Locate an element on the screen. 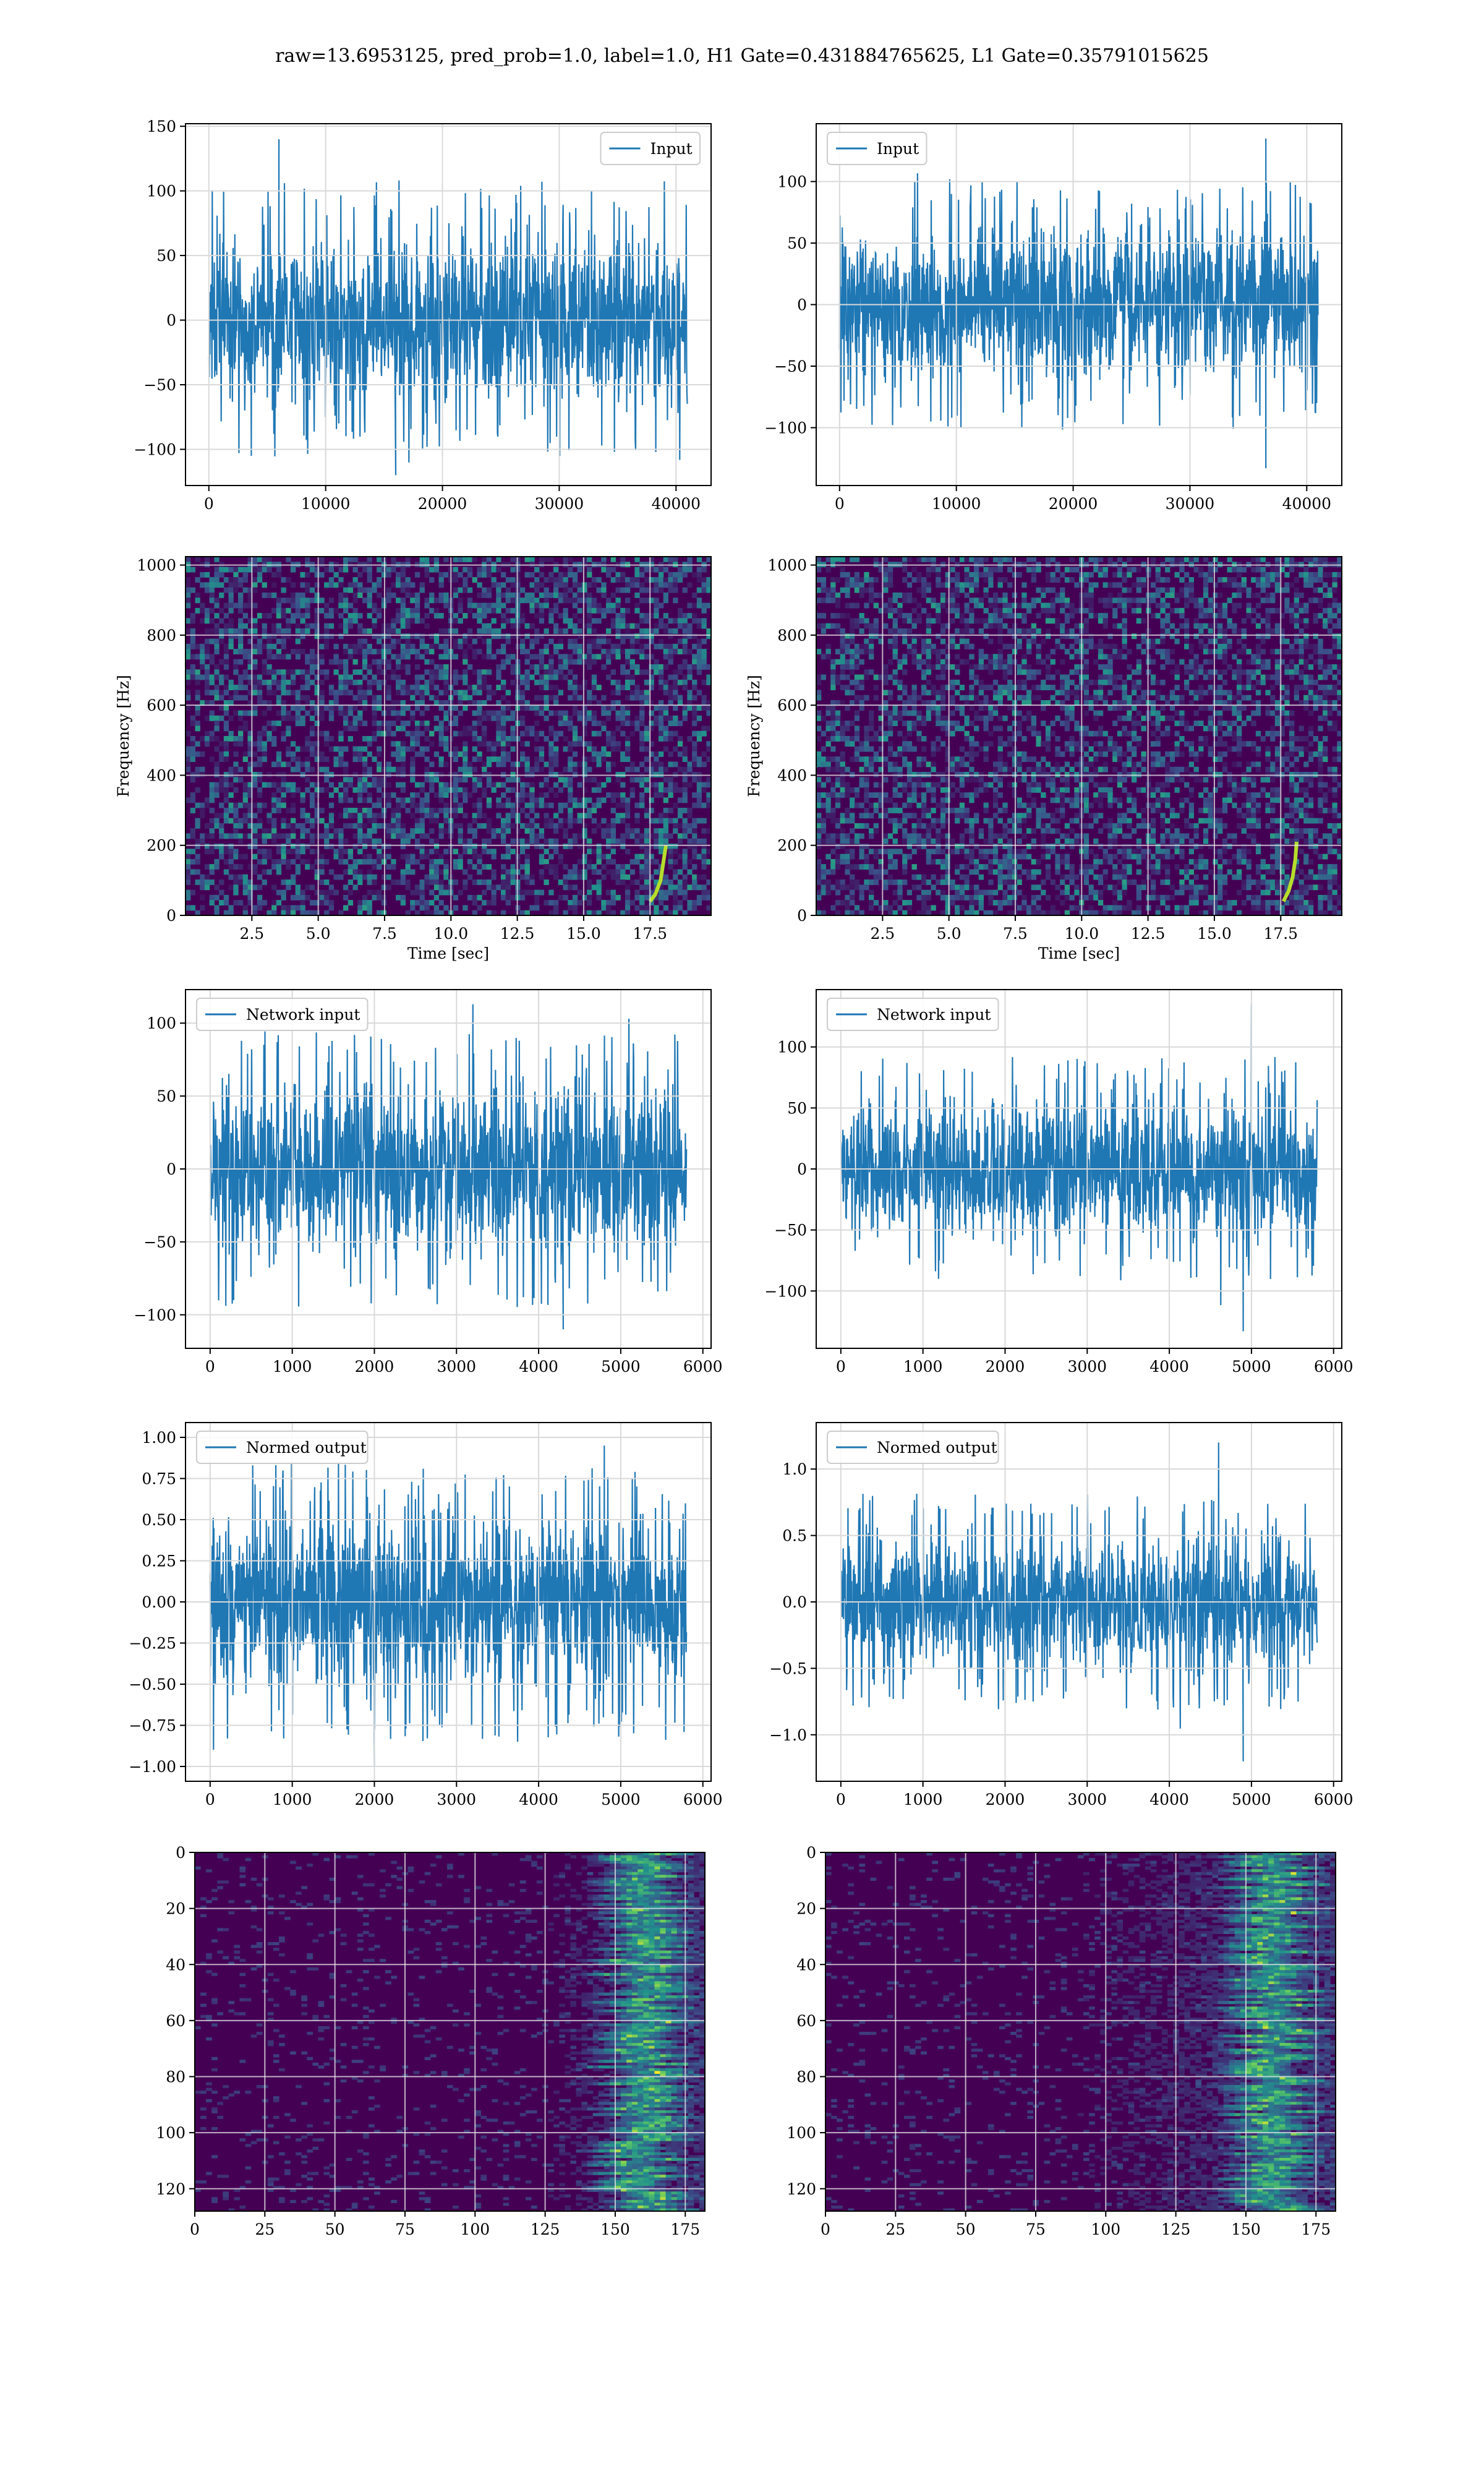  y-tick-label: 0.0 is located at coordinates (794, 1602).